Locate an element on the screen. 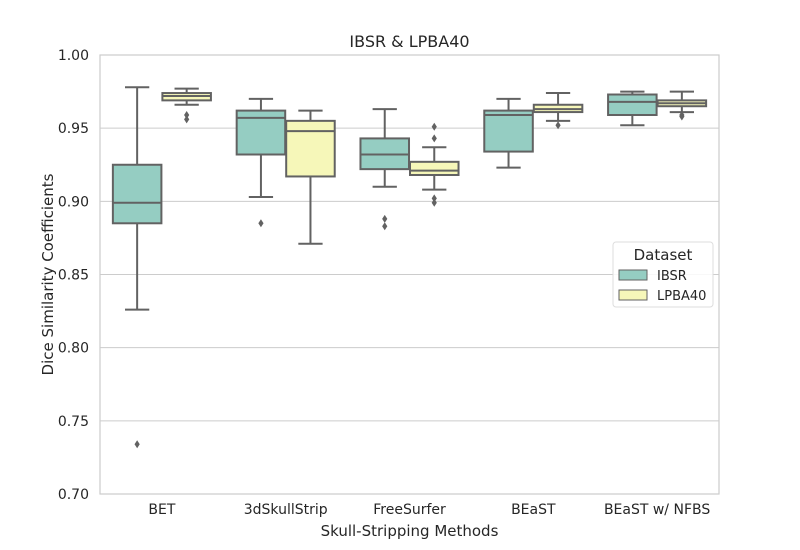  x-tick-label: BEaST w/ NFBS is located at coordinates (657, 510).